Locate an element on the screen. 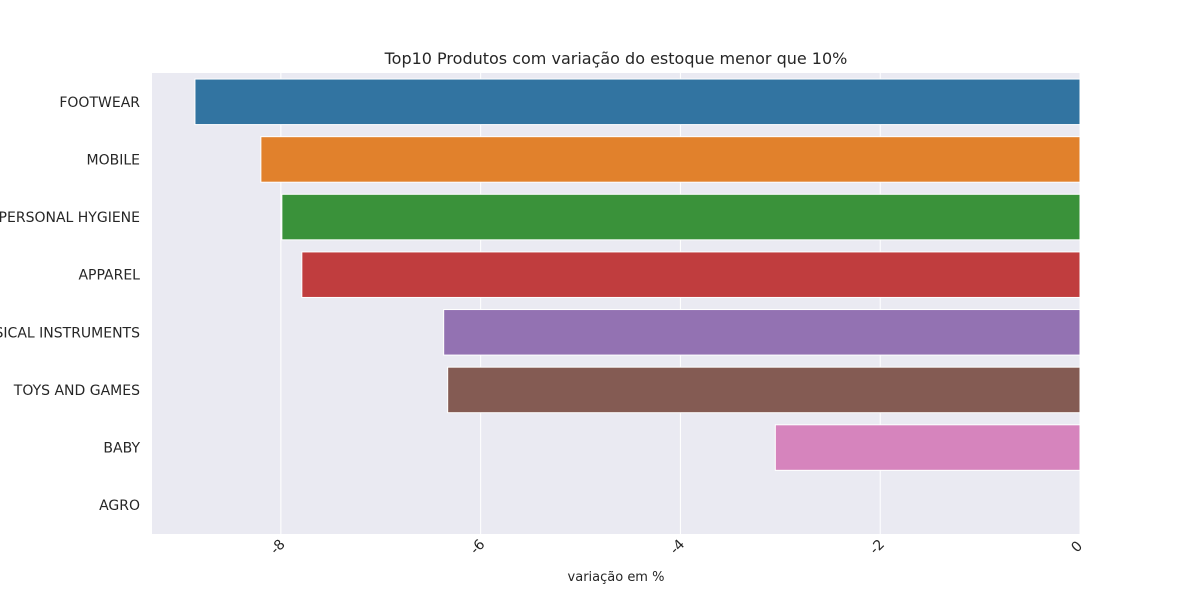  bar-mobile is located at coordinates (670, 159).